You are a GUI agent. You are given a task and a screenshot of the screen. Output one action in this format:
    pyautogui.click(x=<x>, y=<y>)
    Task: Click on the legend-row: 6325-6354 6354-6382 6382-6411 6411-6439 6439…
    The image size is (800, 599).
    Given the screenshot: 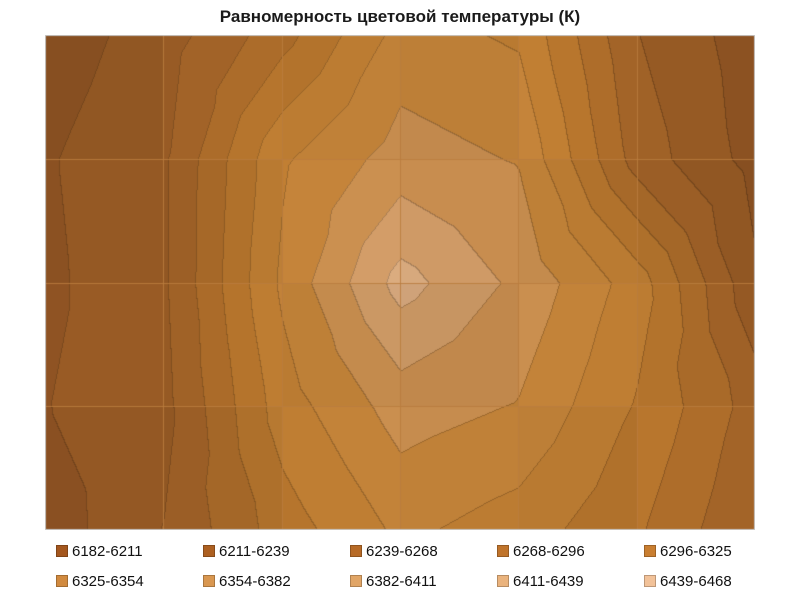 What is the action you would take?
    pyautogui.click(x=400, y=581)
    